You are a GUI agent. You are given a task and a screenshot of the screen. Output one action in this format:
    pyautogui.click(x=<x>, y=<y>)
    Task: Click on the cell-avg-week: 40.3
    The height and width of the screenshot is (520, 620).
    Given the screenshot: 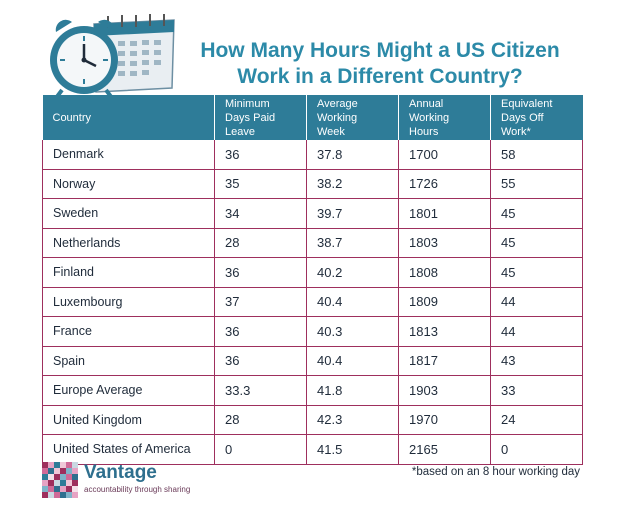 What is the action you would take?
    pyautogui.click(x=352, y=331)
    